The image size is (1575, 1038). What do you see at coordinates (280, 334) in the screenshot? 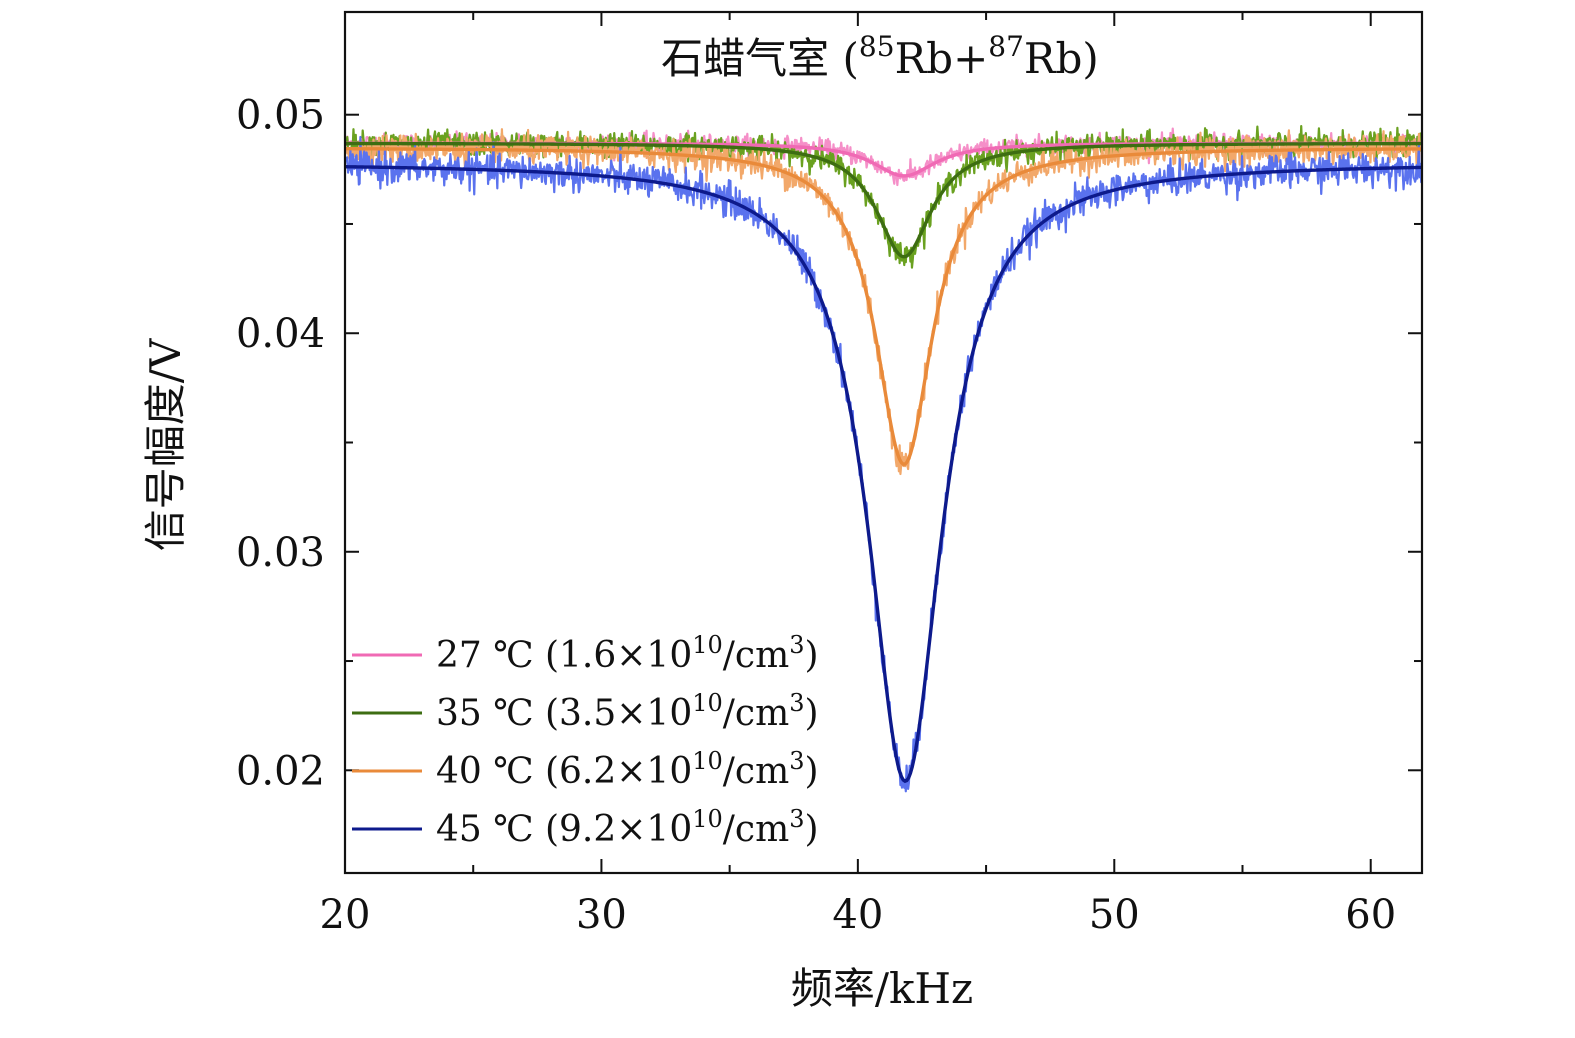
I see `y-tick-label: 0.04` at bounding box center [280, 334].